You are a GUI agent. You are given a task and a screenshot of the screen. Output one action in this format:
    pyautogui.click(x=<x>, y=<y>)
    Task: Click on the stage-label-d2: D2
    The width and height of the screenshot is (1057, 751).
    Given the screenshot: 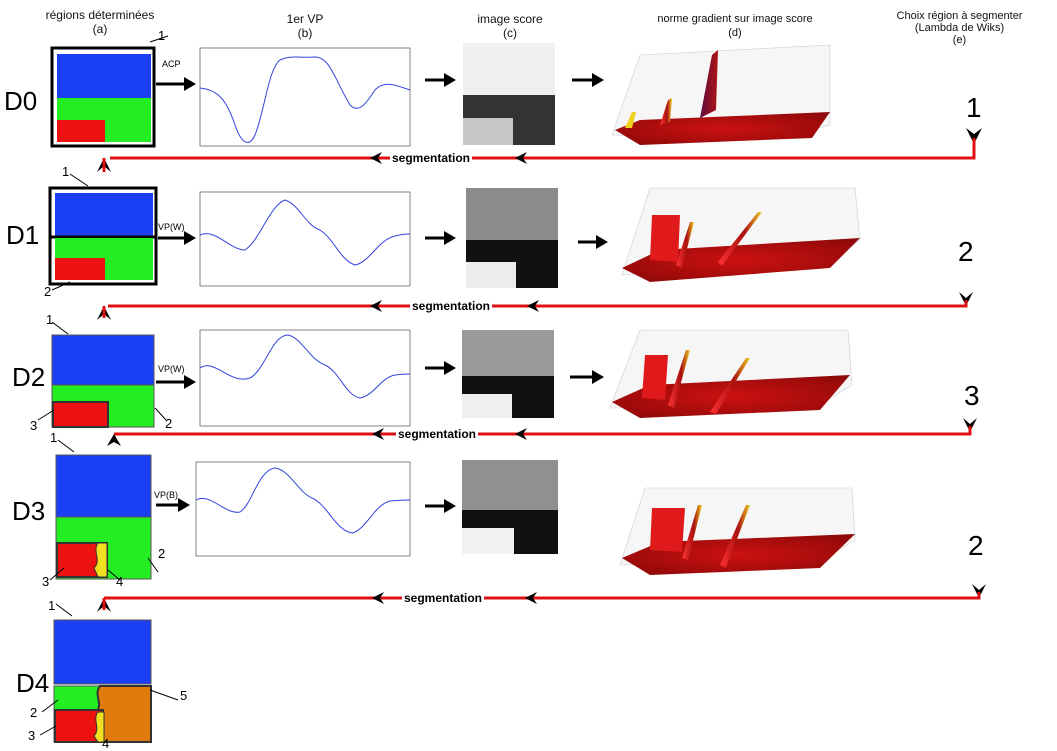 What is the action you would take?
    pyautogui.click(x=29, y=377)
    